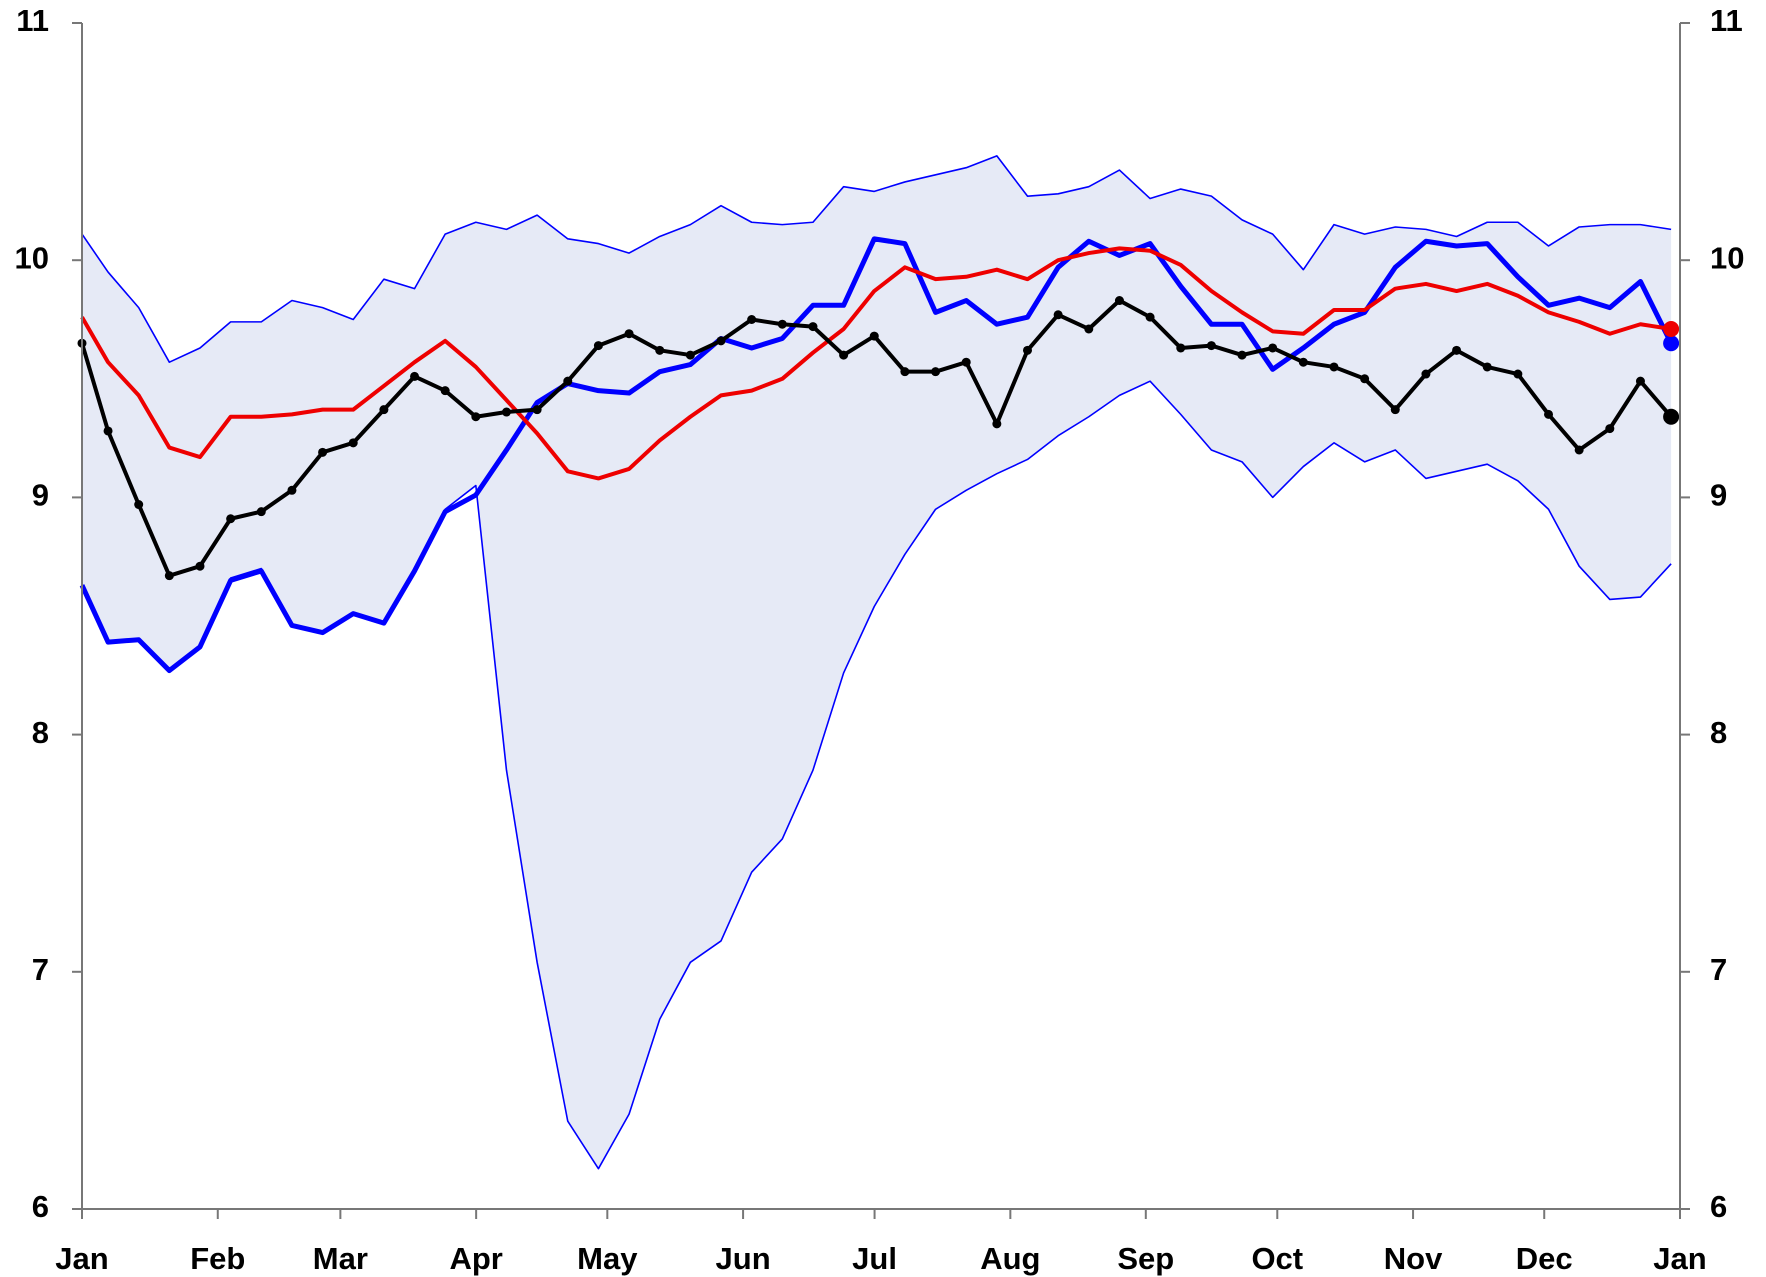  I want to click on x-tick-label: Sep, so click(1145, 1258).